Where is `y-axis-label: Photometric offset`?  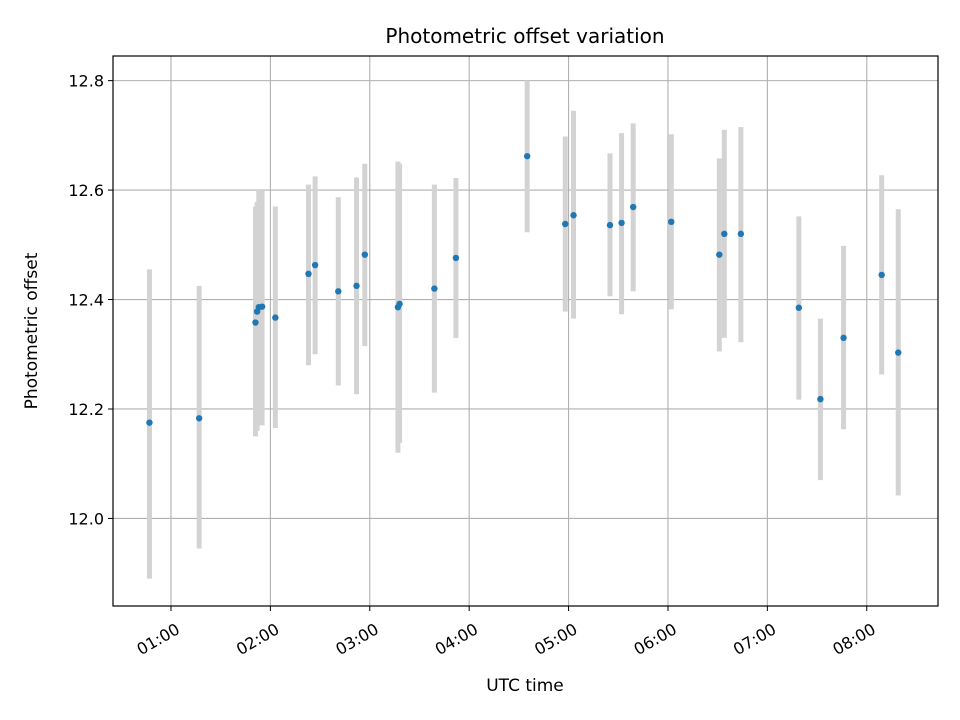 y-axis-label: Photometric offset is located at coordinates (32, 330).